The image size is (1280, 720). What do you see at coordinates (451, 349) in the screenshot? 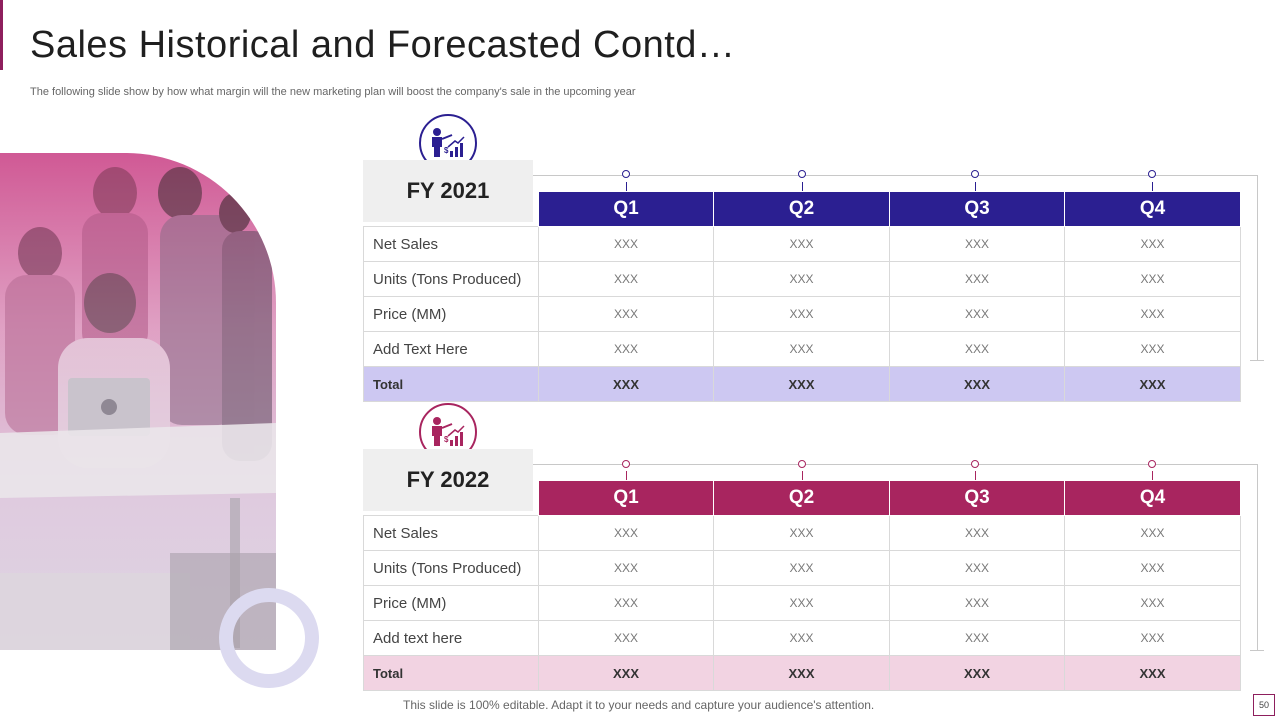
I see `row-label: Add Text Here` at bounding box center [451, 349].